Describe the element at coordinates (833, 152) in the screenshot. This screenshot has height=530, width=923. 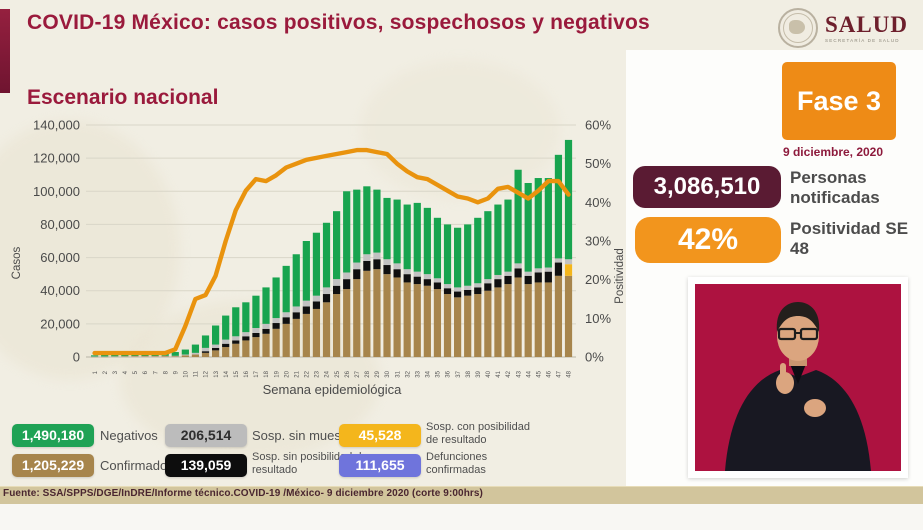
I see `phase-date: 9 diciembre, 2020` at that location.